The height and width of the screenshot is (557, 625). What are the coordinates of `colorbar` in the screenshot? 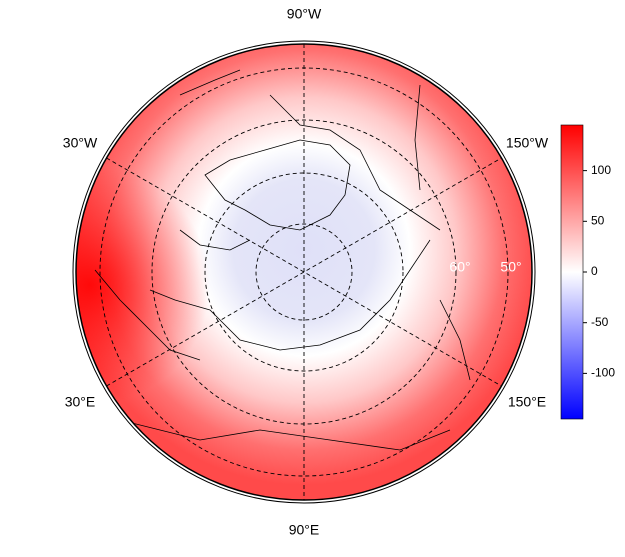 It's located at (572, 272).